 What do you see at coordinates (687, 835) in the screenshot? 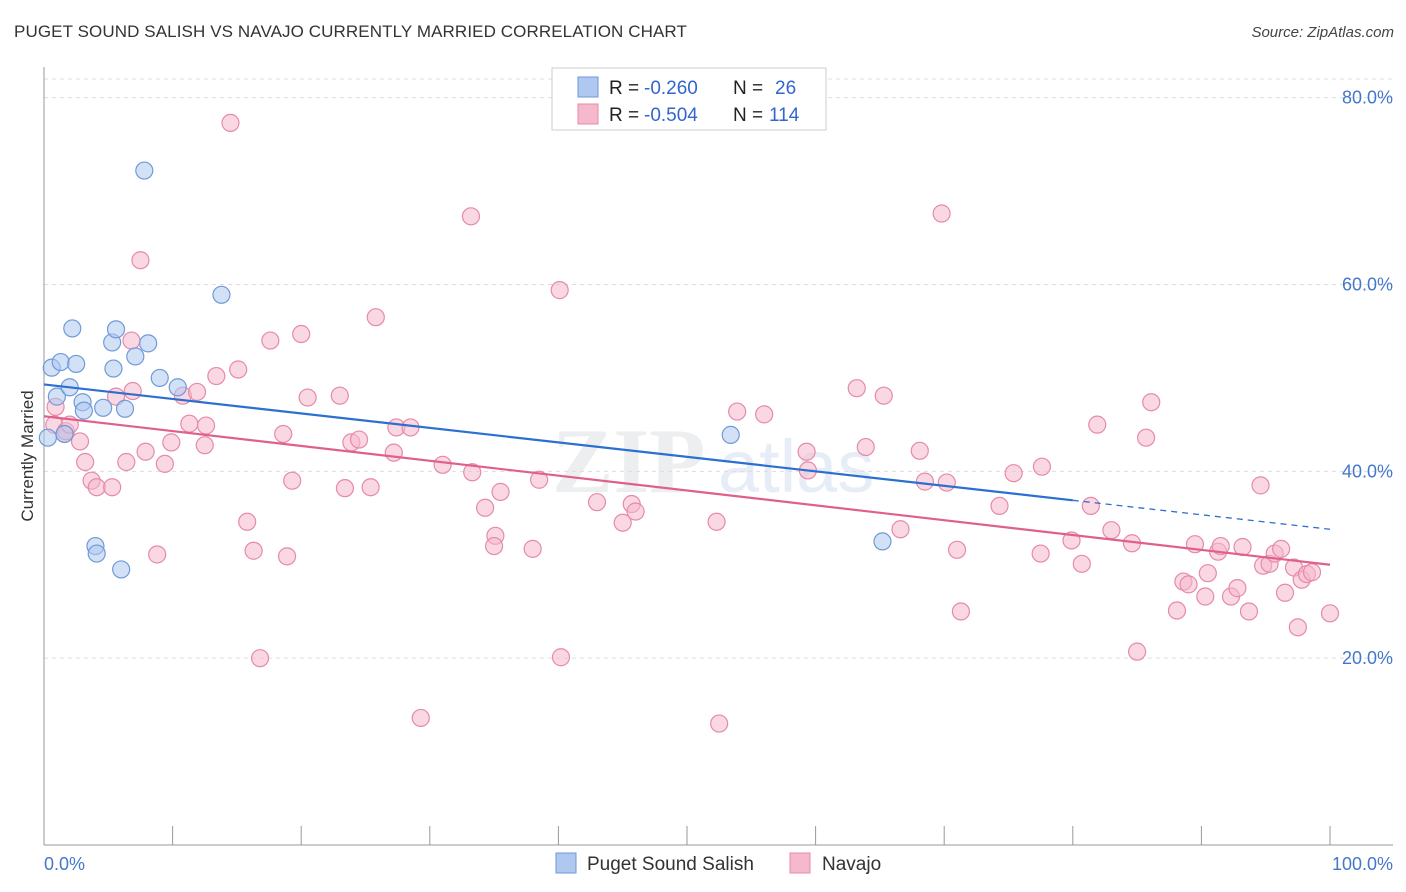
I see `x-axis-ticks` at bounding box center [687, 835].